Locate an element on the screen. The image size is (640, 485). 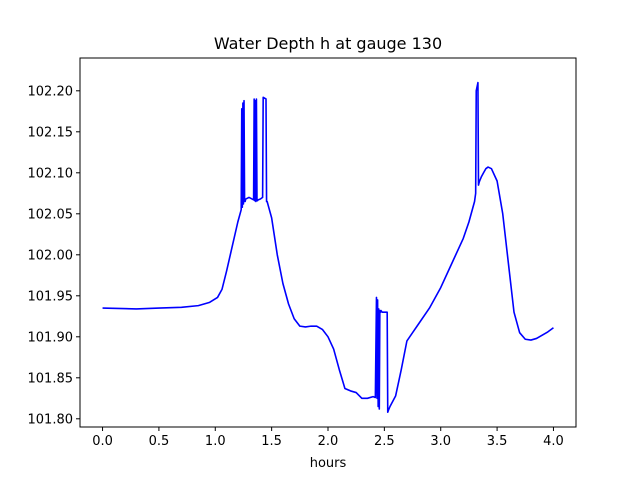
y-tick-label: 102.10 is located at coordinates (51, 173).